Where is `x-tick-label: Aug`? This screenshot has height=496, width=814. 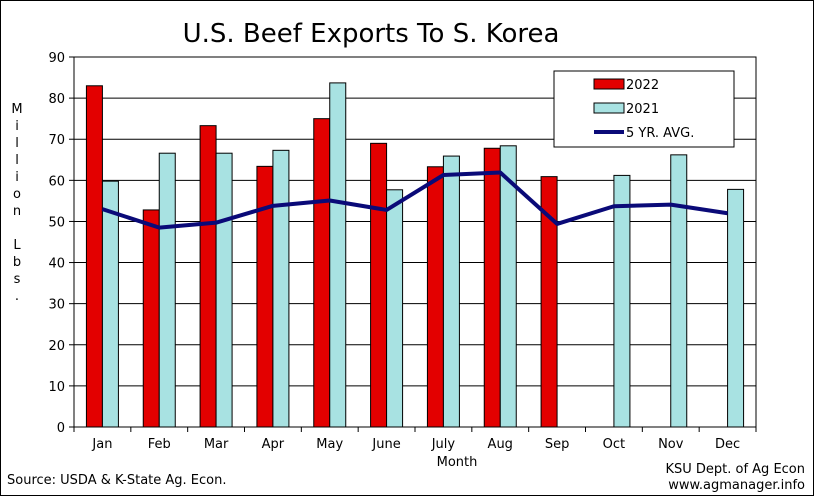 x-tick-label: Aug is located at coordinates (500, 444).